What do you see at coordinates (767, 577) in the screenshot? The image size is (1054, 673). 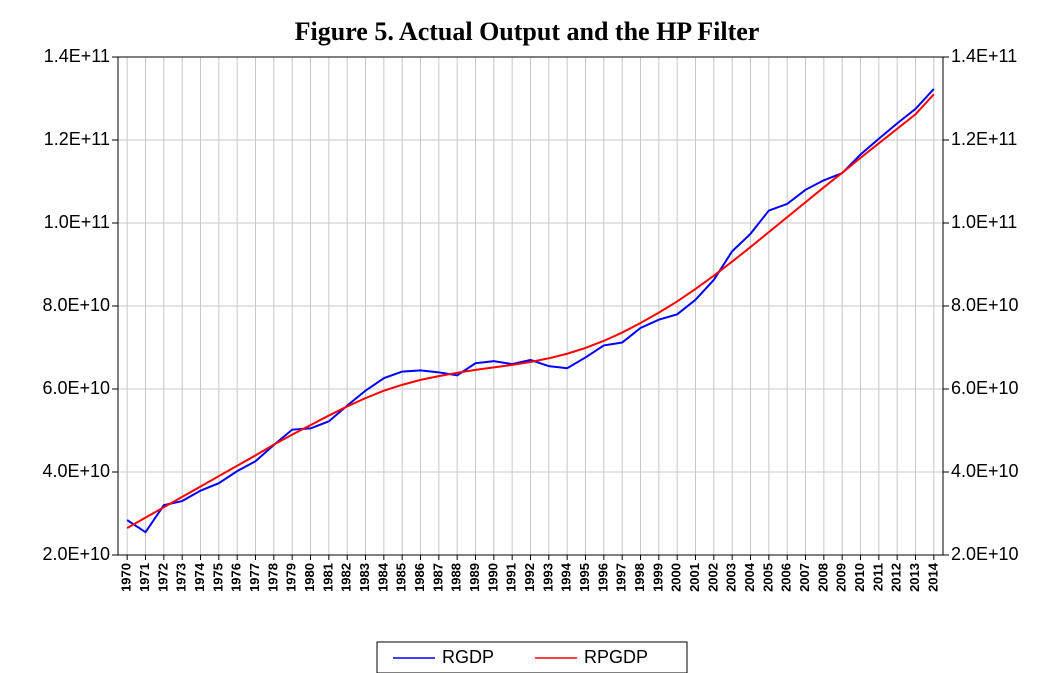 I see `x-tick-label: 2005` at bounding box center [767, 577].